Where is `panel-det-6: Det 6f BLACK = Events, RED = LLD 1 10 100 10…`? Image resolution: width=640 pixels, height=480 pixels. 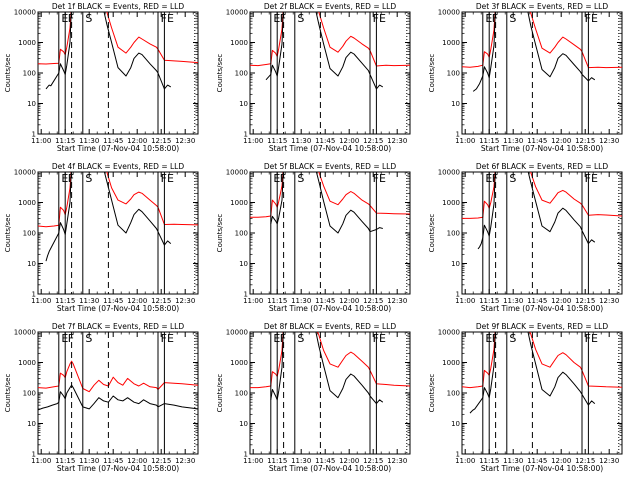 panel-det-6: Det 6f BLACK = Events, RED = LLD 1 10 100 10… is located at coordinates (525, 237).